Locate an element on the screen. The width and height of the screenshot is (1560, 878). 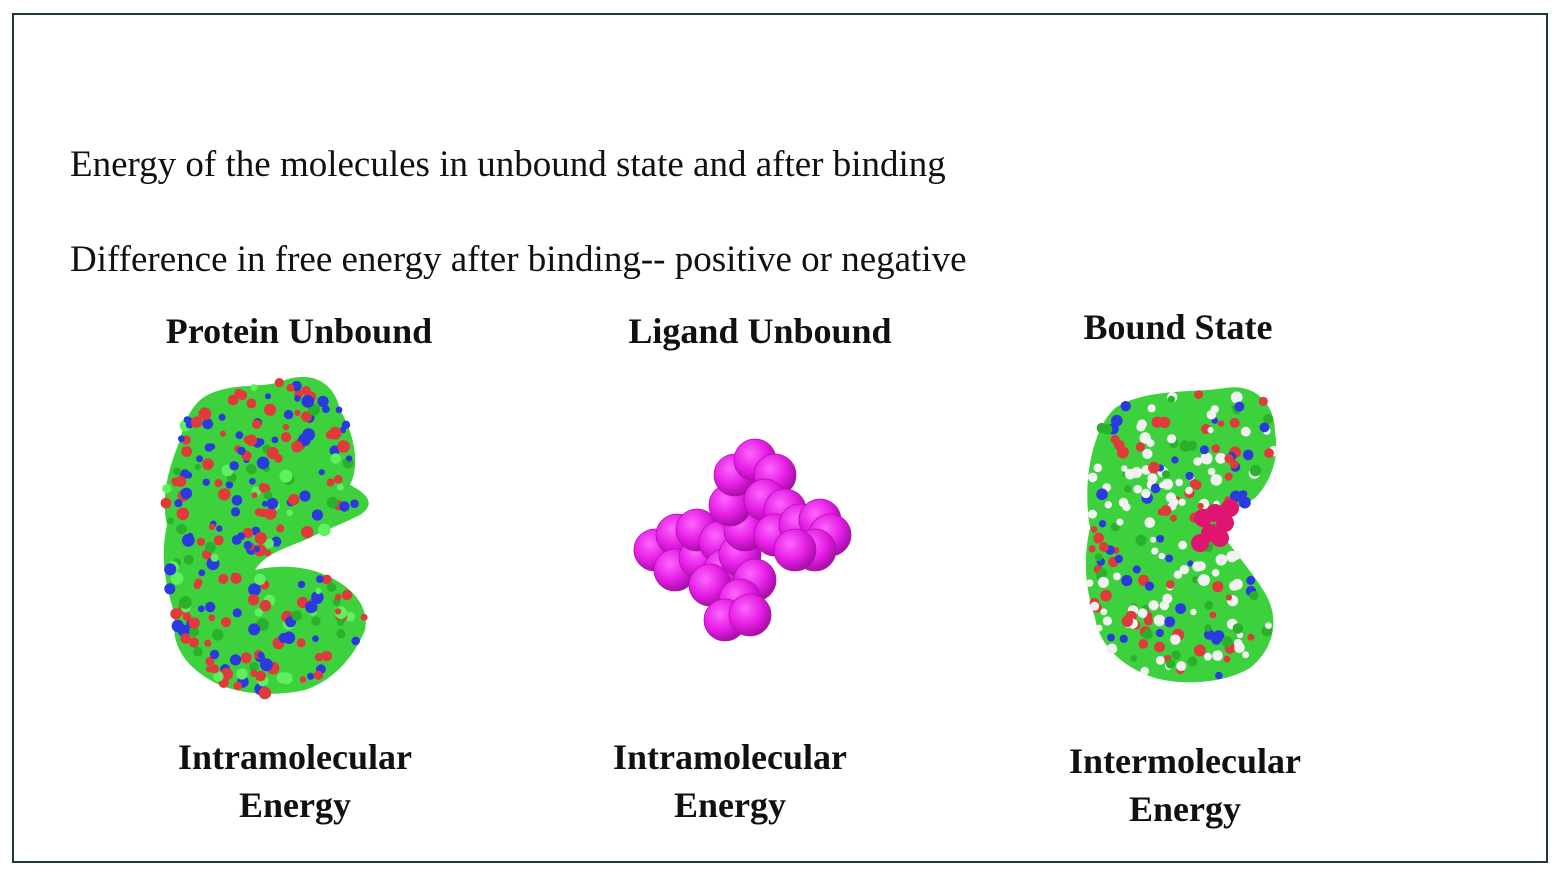
bound-complex-image is located at coordinates (1182, 535).